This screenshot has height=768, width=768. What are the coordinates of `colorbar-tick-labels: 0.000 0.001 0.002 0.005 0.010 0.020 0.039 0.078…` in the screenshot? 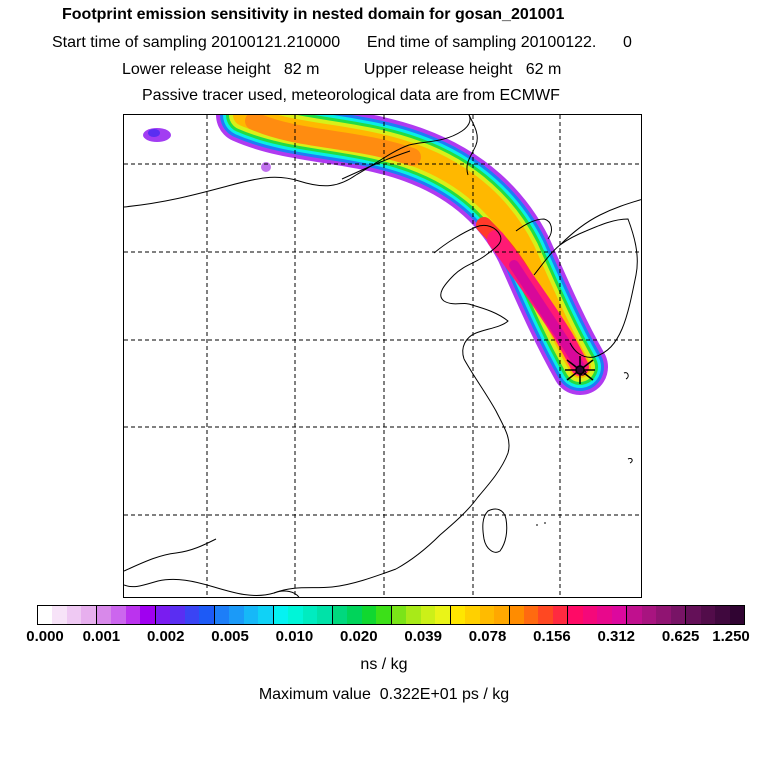 It's located at (384, 638).